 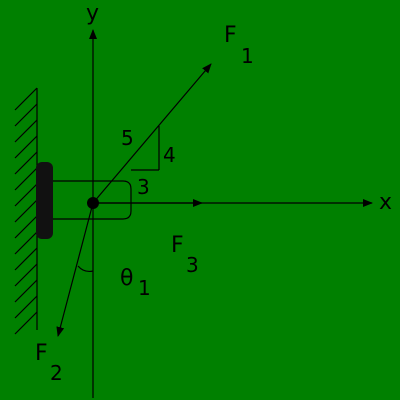 What do you see at coordinates (26, 211) in the screenshot?
I see `wall-hatching` at bounding box center [26, 211].